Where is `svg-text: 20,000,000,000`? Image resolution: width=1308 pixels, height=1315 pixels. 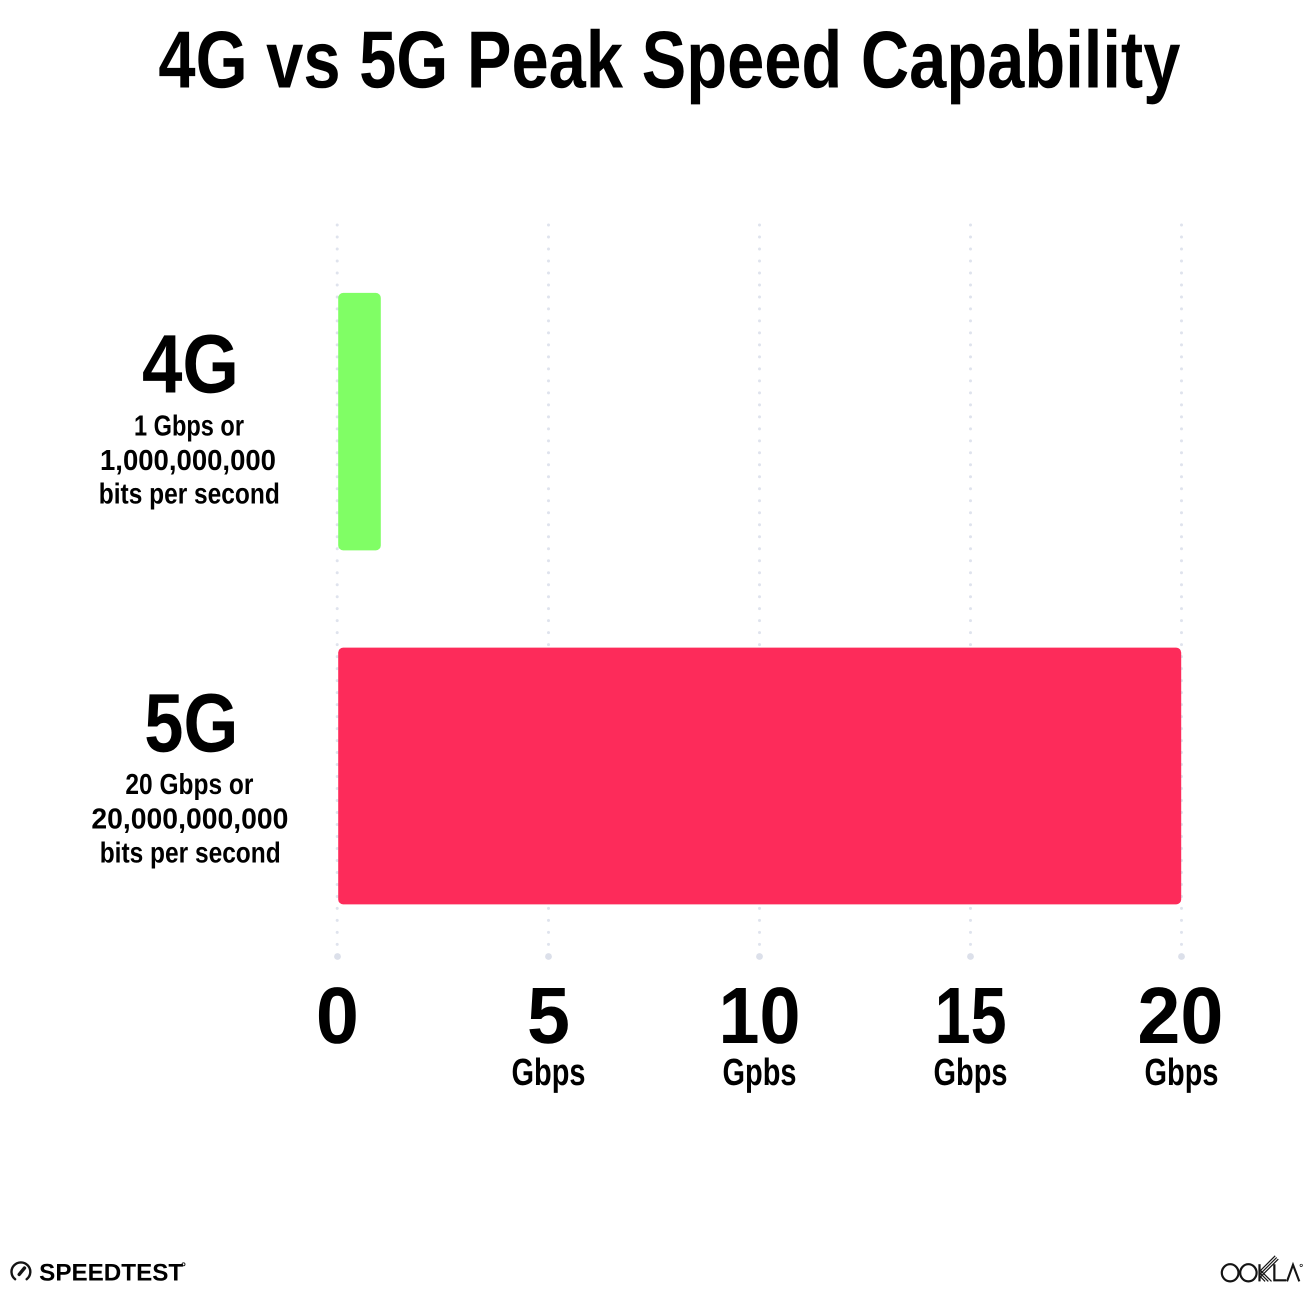 svg-text: 20,000,000,000 is located at coordinates (189, 819).